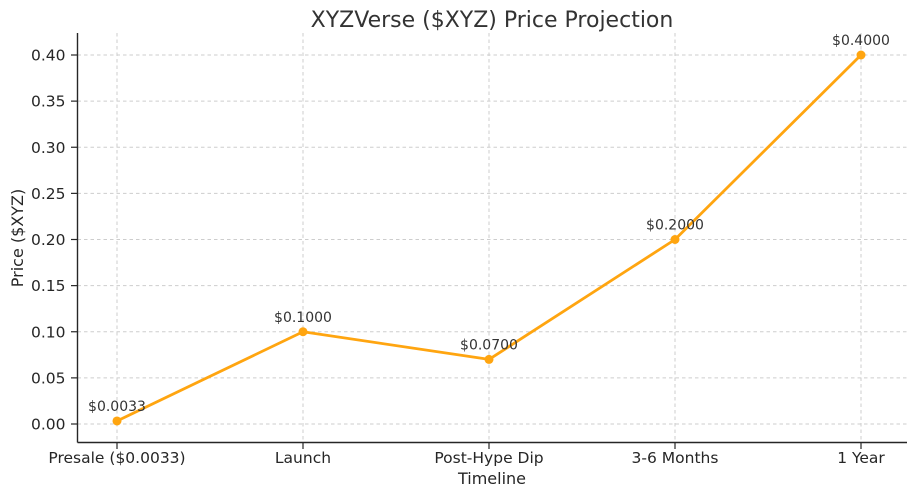 This screenshot has height=500, width=907. What do you see at coordinates (861, 41) in the screenshot?
I see `data-point-label: $0.4000` at bounding box center [861, 41].